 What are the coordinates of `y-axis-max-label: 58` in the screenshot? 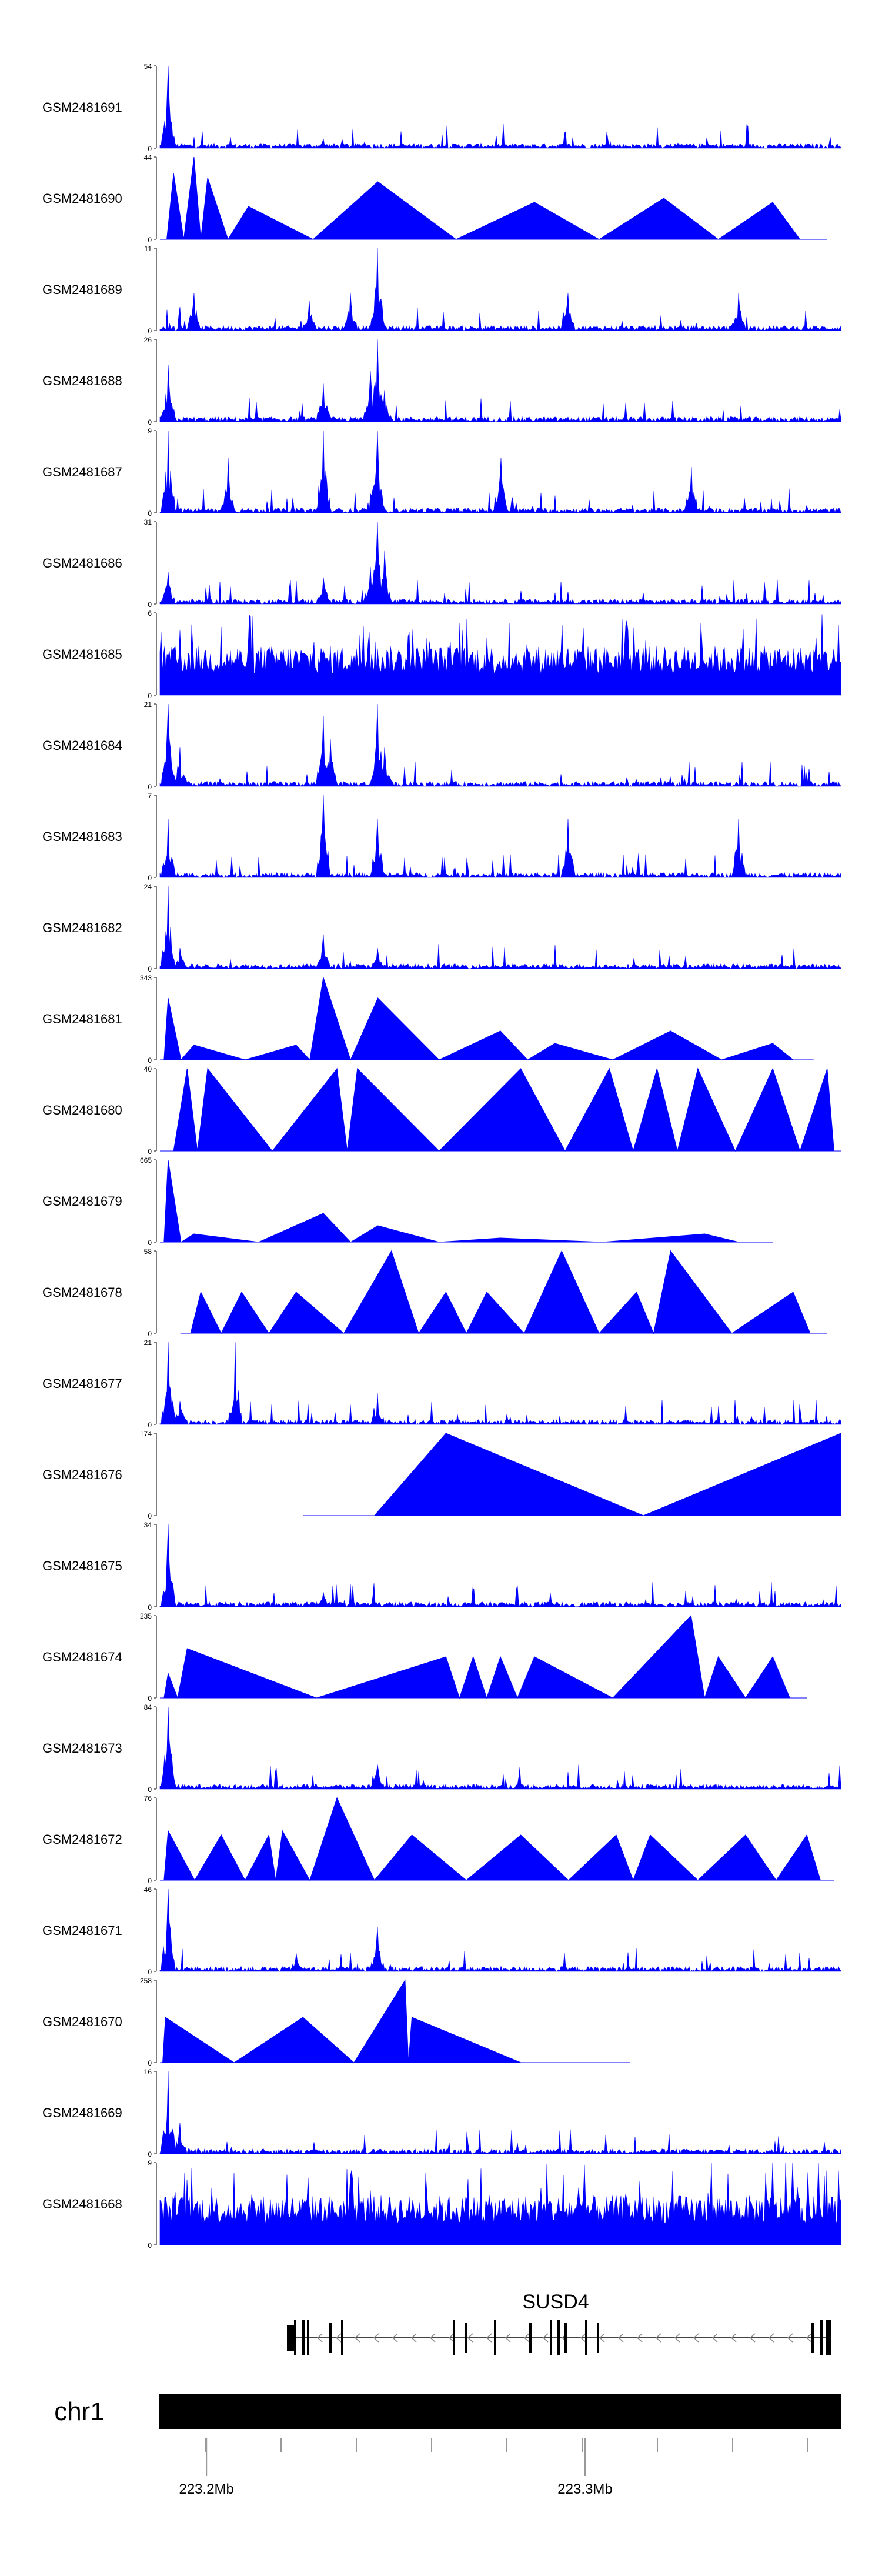 It's located at (148, 1251).